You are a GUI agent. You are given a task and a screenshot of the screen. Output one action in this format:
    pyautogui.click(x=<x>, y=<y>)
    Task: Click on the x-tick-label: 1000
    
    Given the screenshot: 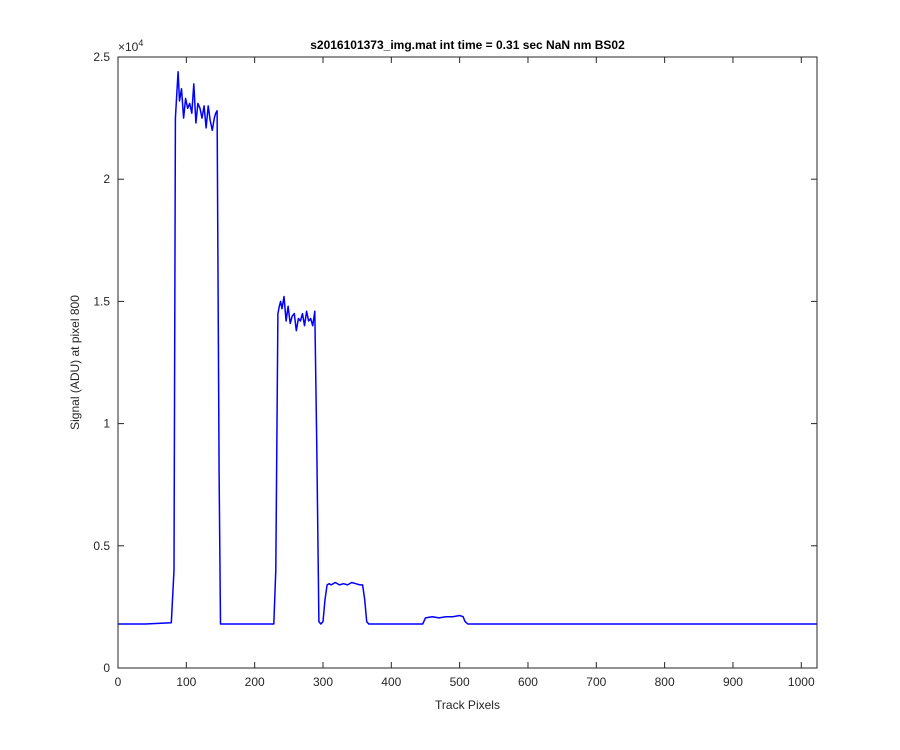 What is the action you would take?
    pyautogui.click(x=801, y=682)
    